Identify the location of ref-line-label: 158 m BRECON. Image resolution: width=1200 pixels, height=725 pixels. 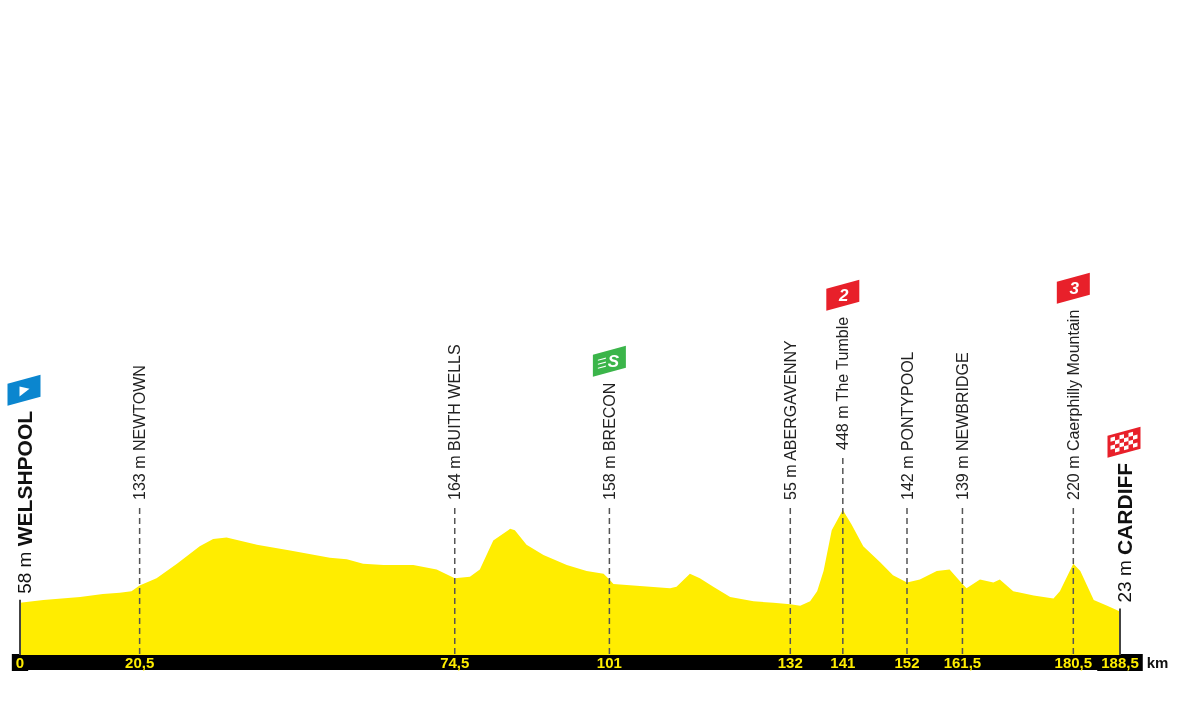
(609, 441).